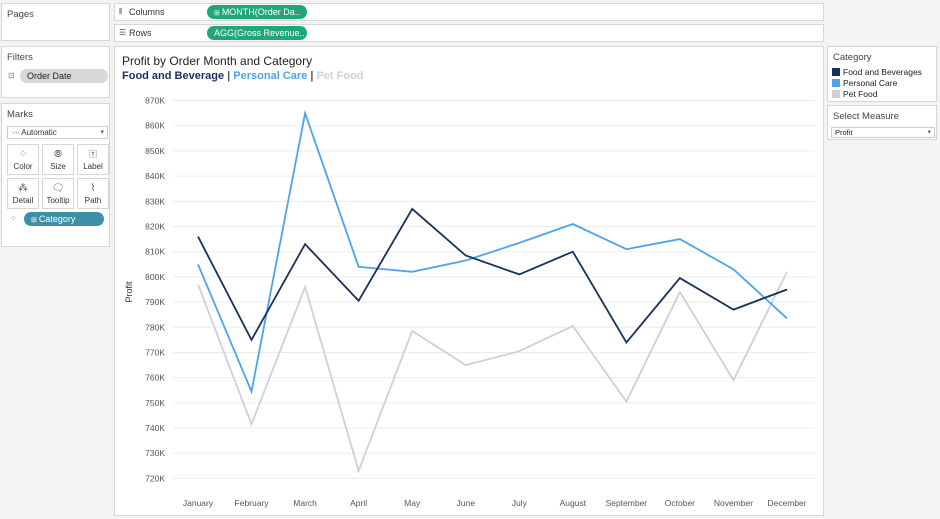 This screenshot has width=940, height=519. What do you see at coordinates (155, 327) in the screenshot?
I see `y-tick-label: 780K` at bounding box center [155, 327].